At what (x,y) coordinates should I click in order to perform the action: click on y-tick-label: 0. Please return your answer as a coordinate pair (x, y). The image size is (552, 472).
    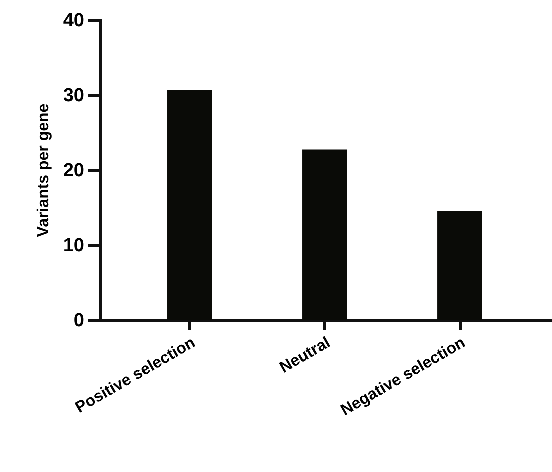
    Looking at the image, I should click on (79, 321).